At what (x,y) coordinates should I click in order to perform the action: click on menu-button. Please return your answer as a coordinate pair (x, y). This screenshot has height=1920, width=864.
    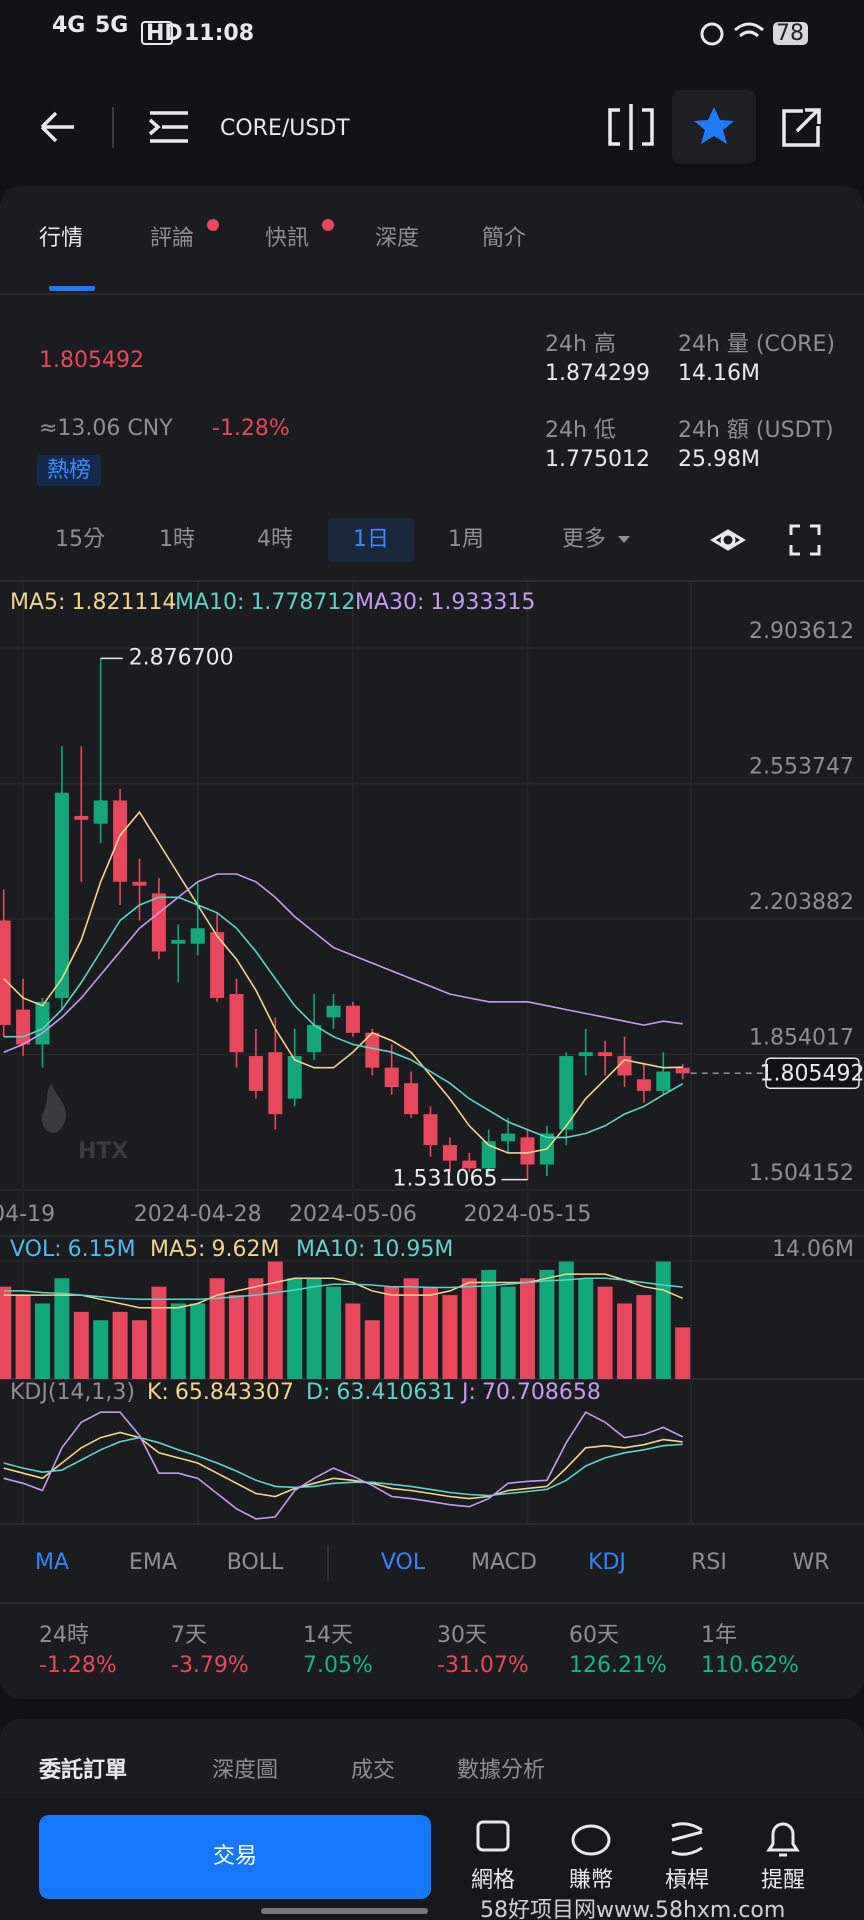
    Looking at the image, I should click on (168, 127).